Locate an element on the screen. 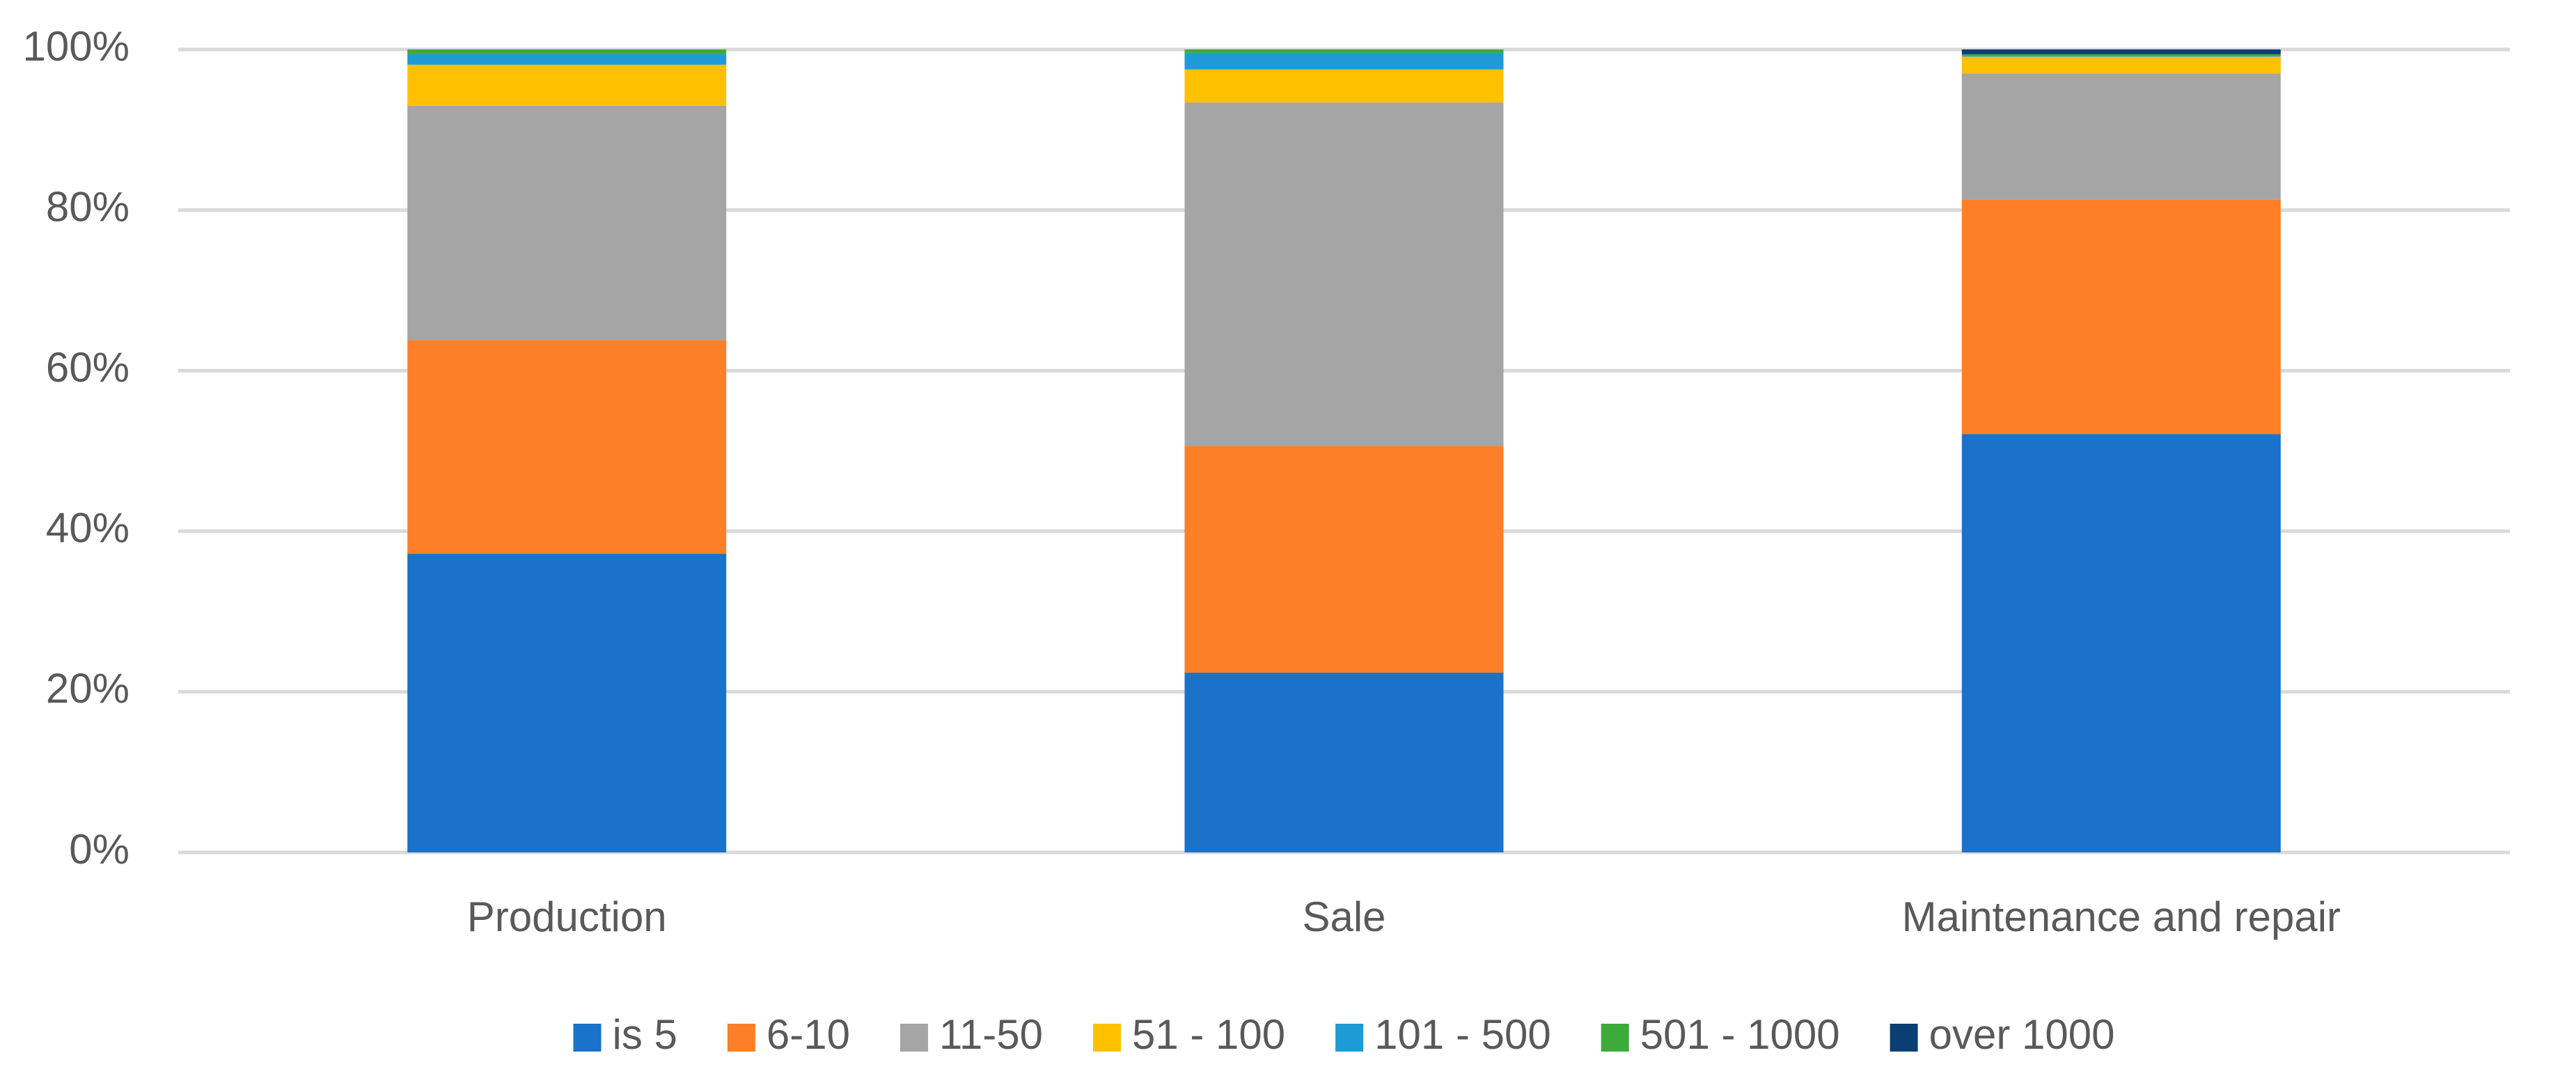  legend-item: 101 - 500 is located at coordinates (1443, 1034).